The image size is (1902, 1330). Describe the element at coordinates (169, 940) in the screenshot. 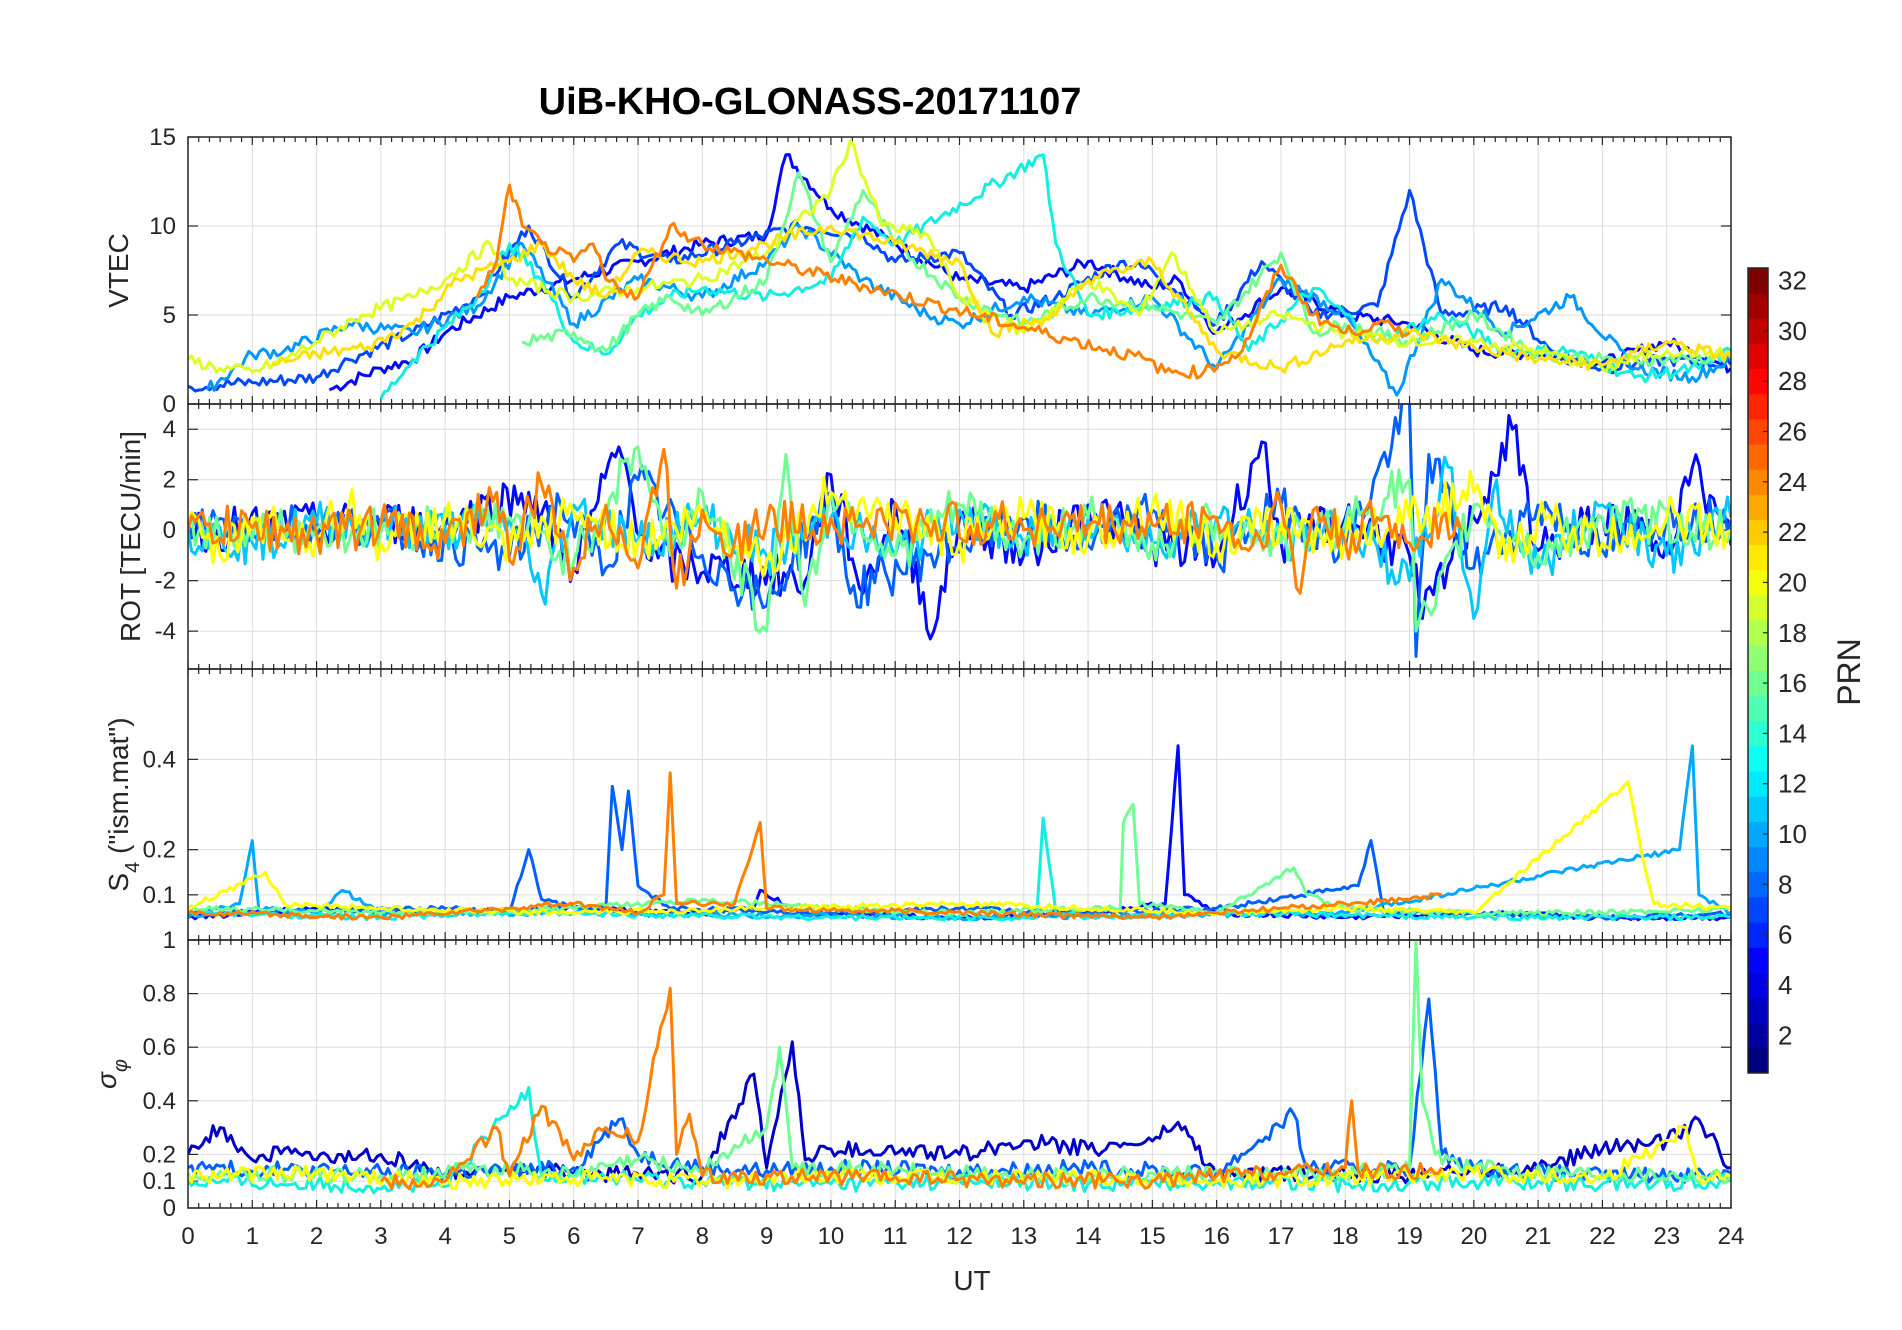

I see `y-tick-label: 1` at that location.